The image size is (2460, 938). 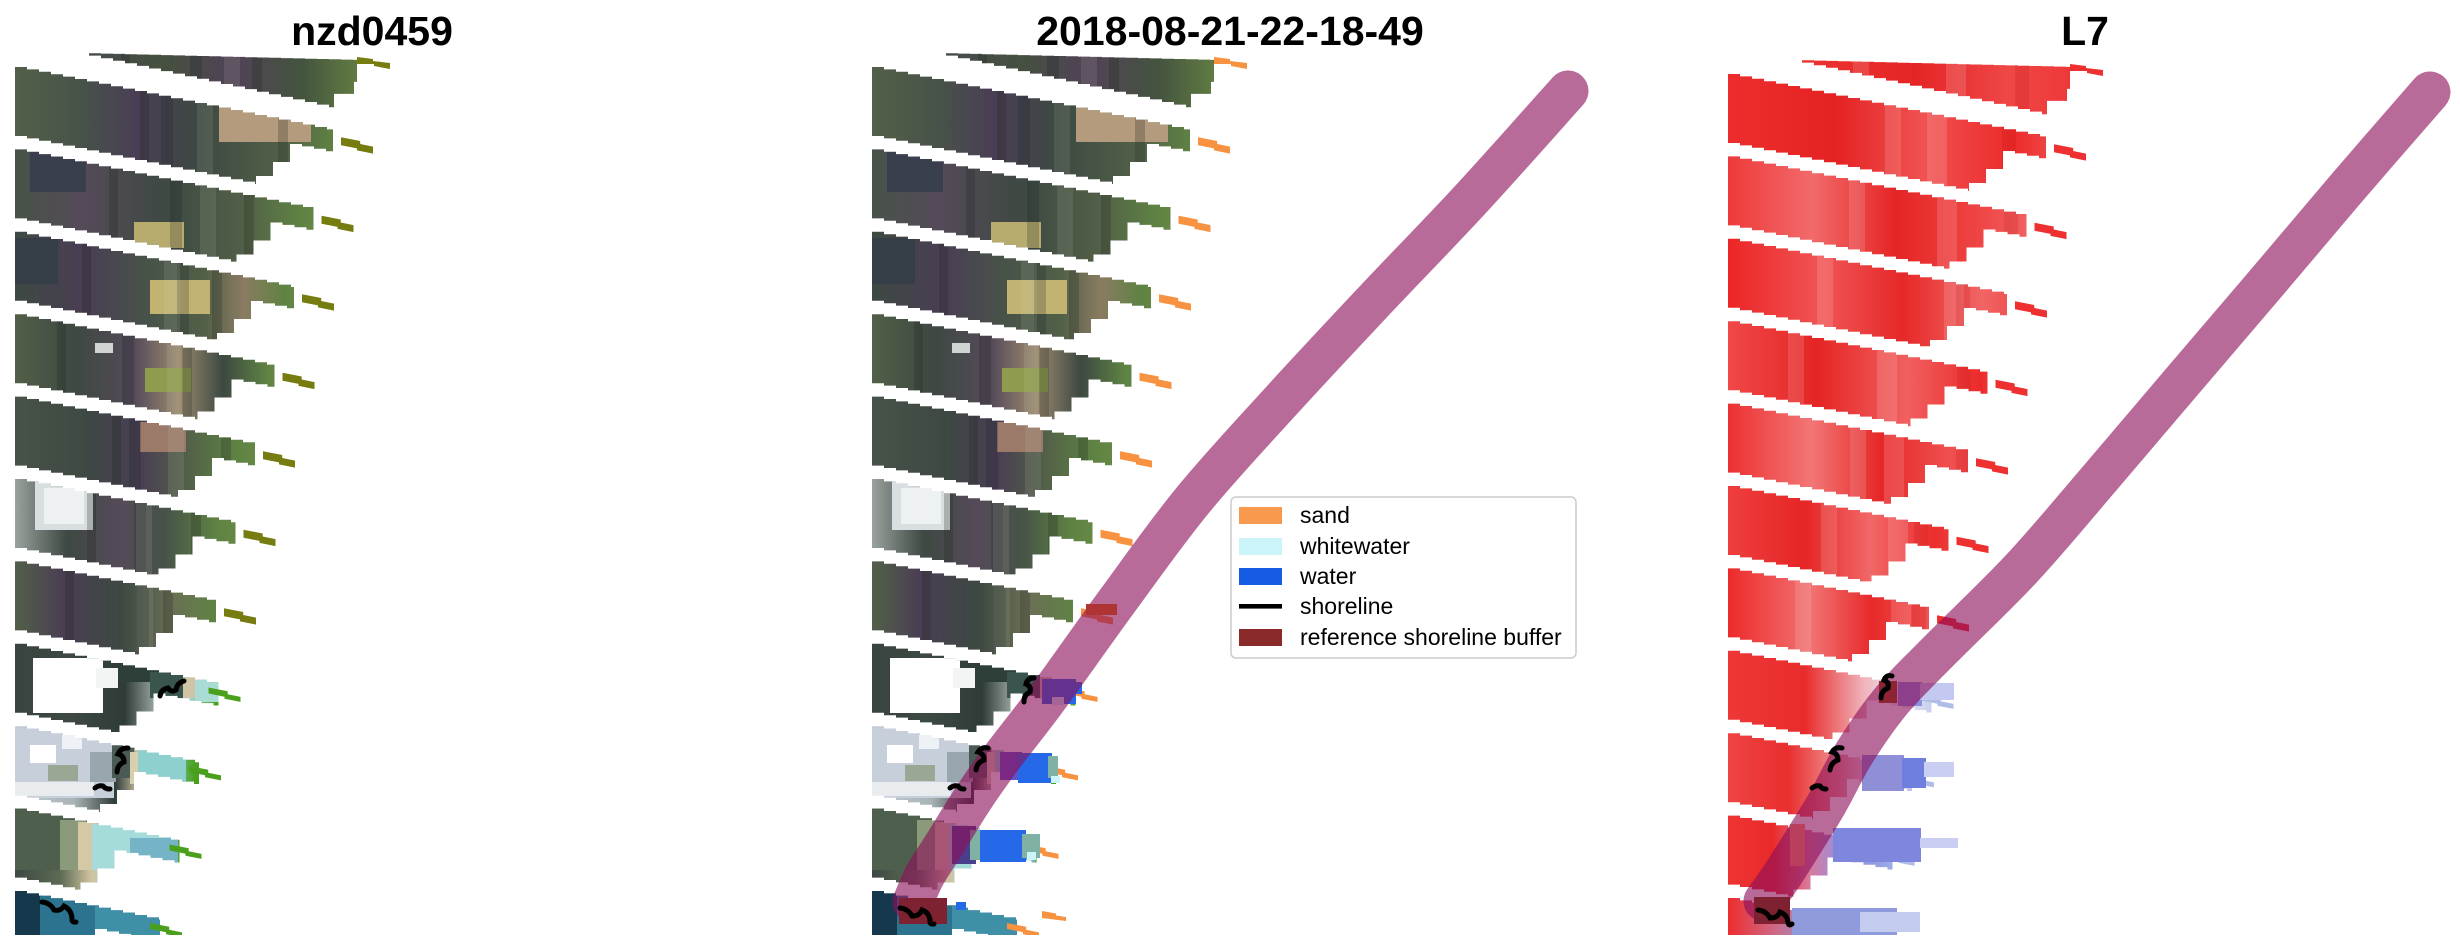 What do you see at coordinates (1431, 637) in the screenshot?
I see `svg-text: reference shoreline buffer` at bounding box center [1431, 637].